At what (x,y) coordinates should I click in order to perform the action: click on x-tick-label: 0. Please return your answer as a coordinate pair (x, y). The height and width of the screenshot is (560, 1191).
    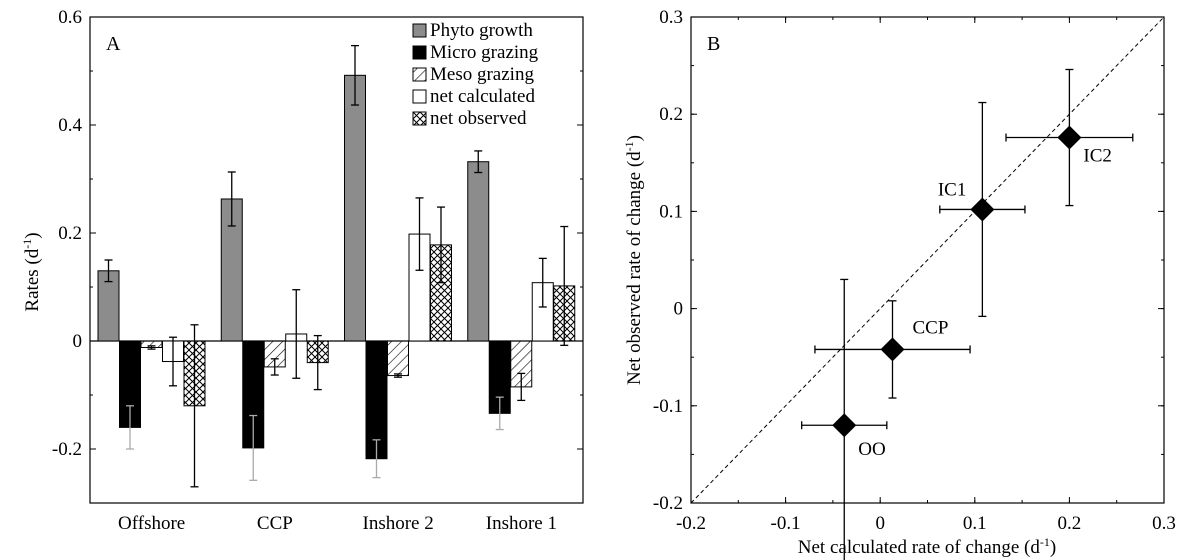
    Looking at the image, I should click on (880, 523).